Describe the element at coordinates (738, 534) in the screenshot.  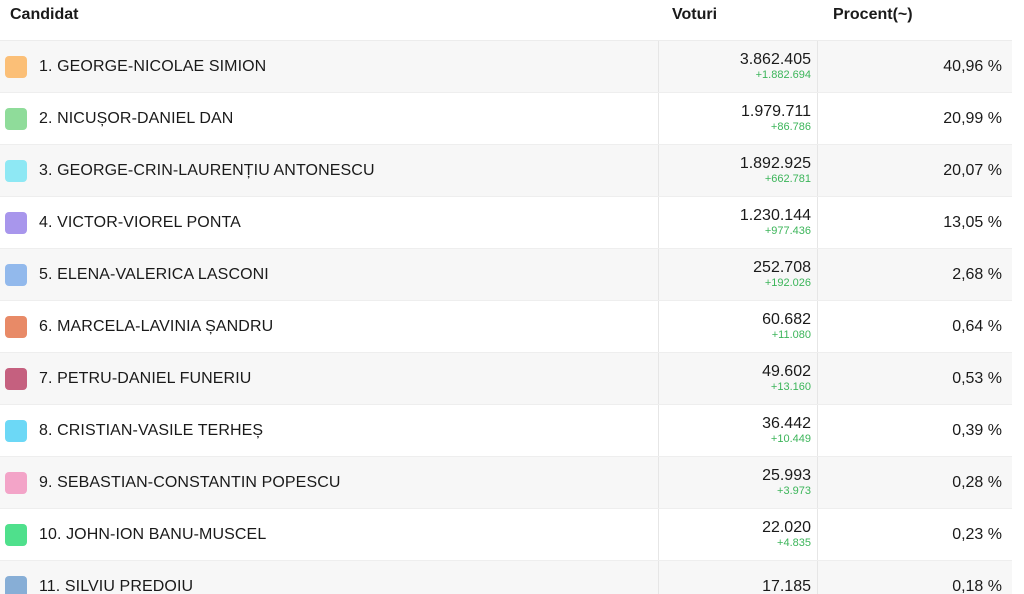
I see `votes-cell: 22.020 +4.835` at that location.